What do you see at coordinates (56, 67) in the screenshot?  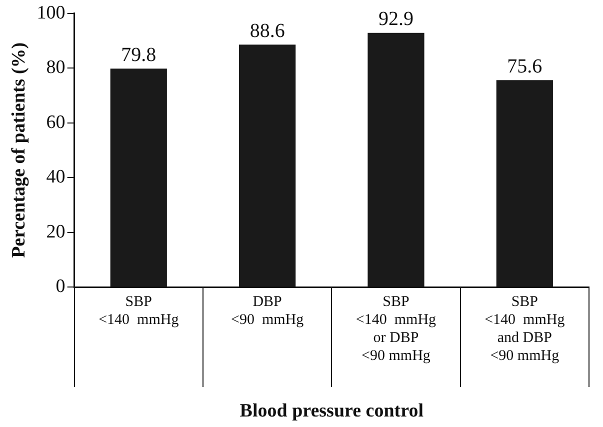 I see `y-tick-label: 80` at bounding box center [56, 67].